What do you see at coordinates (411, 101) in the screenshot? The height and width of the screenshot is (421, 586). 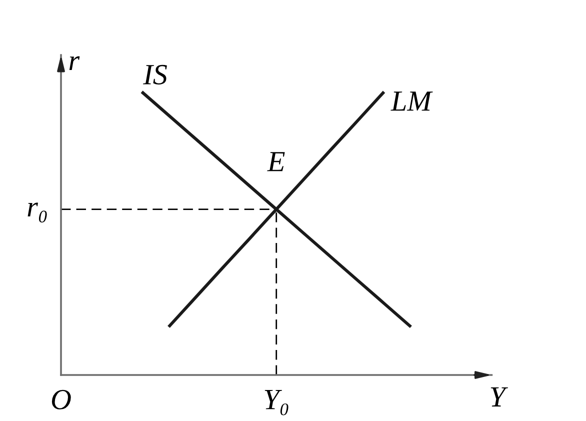 I see `series-label: LM` at bounding box center [411, 101].